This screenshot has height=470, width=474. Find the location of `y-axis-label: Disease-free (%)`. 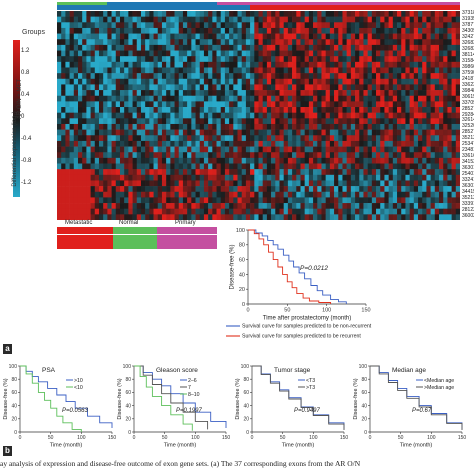

y-axis-label: Disease-free (%) is located at coordinates (120, 398).